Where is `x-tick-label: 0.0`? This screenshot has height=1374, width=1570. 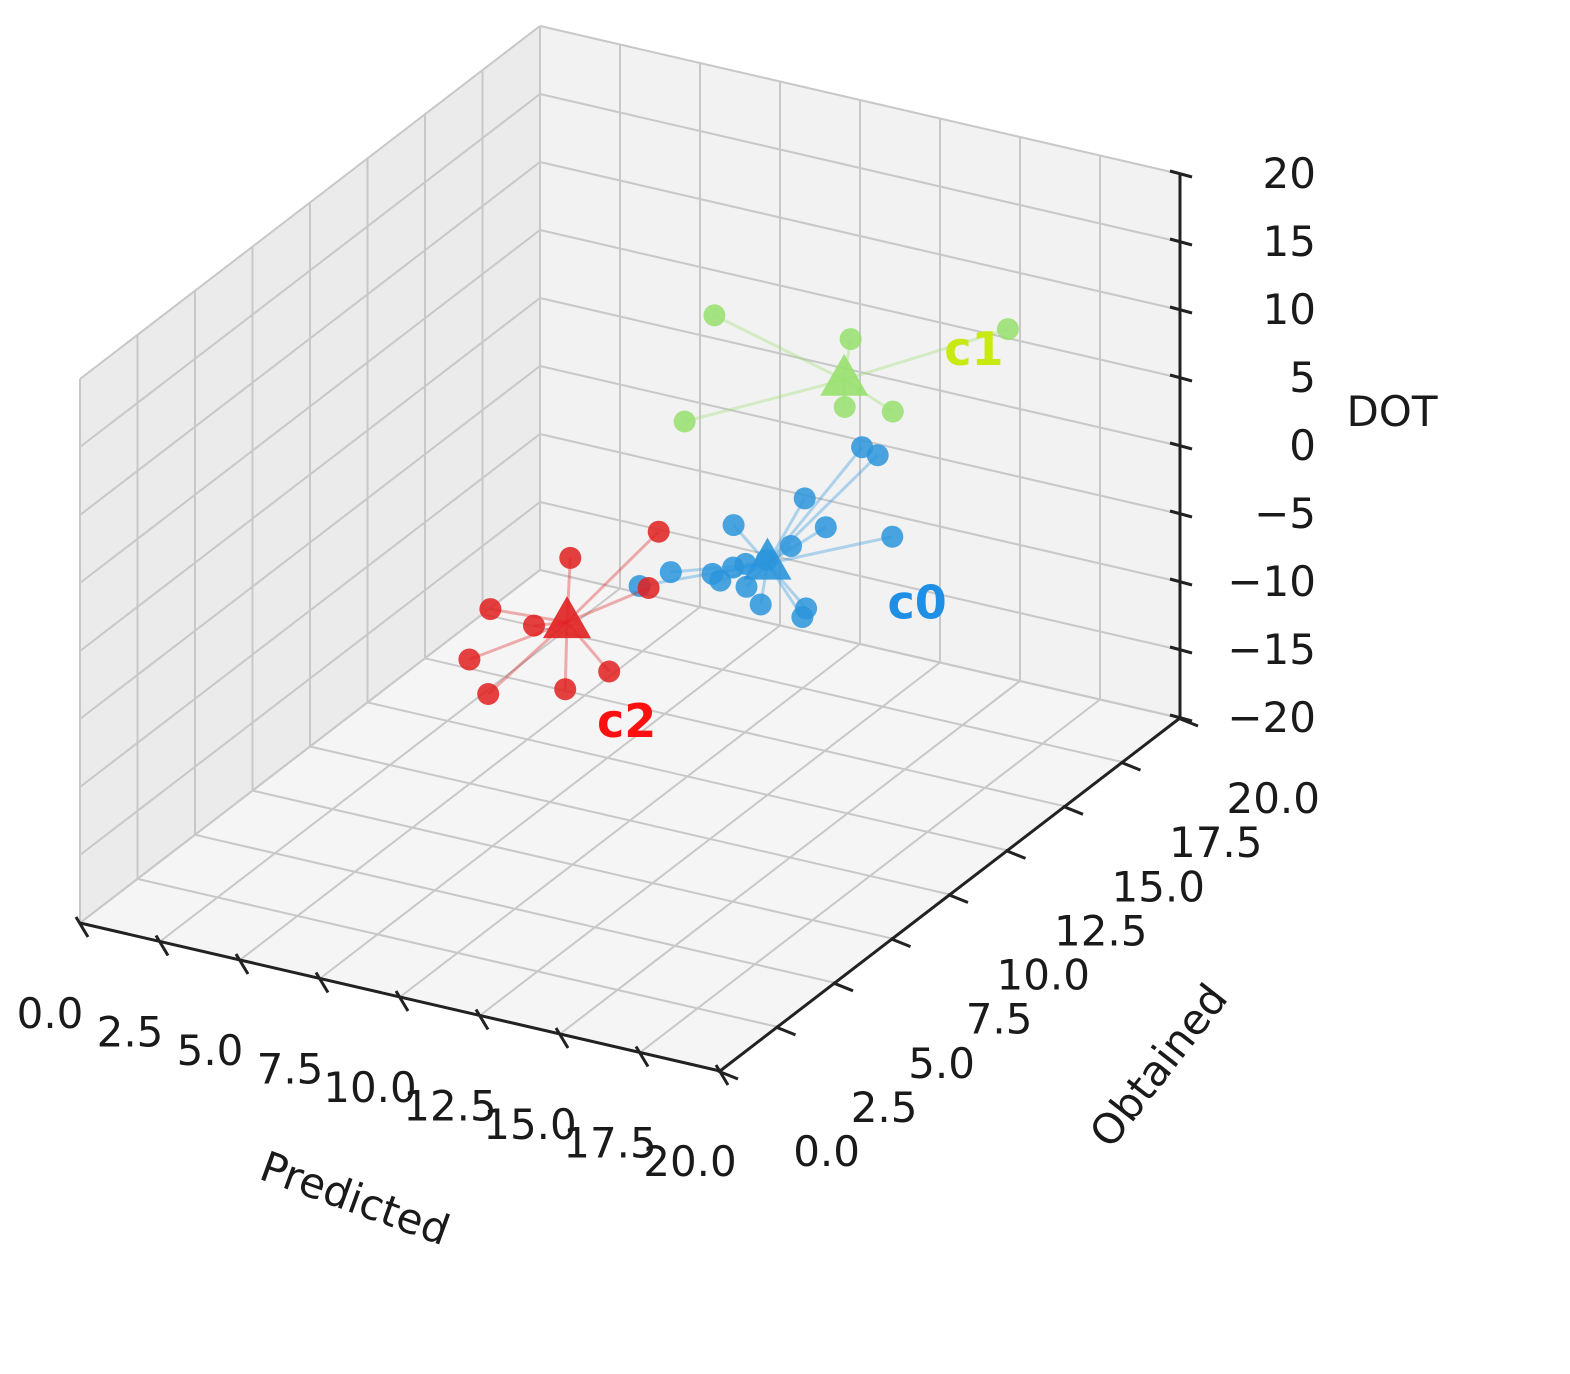 x-tick-label: 0.0 is located at coordinates (50, 1013).